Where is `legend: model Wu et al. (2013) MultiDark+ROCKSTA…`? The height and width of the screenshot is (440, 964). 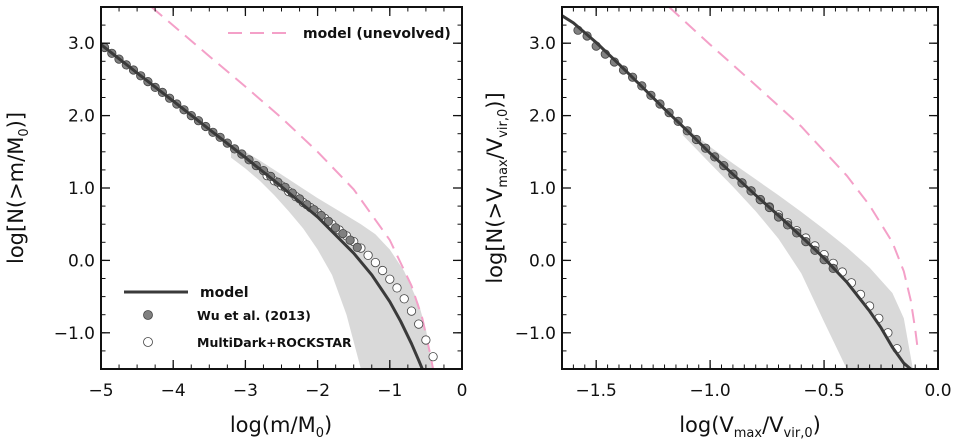
legend: model Wu et al. (2013) MultiDark+ROCKSTA… is located at coordinates (238, 317).